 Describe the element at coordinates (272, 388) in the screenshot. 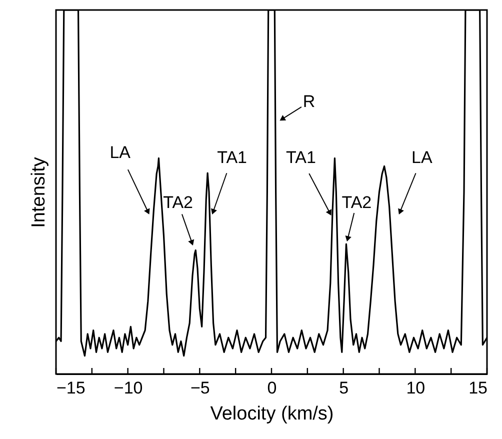

I see `x-tick-label: 0` at that location.